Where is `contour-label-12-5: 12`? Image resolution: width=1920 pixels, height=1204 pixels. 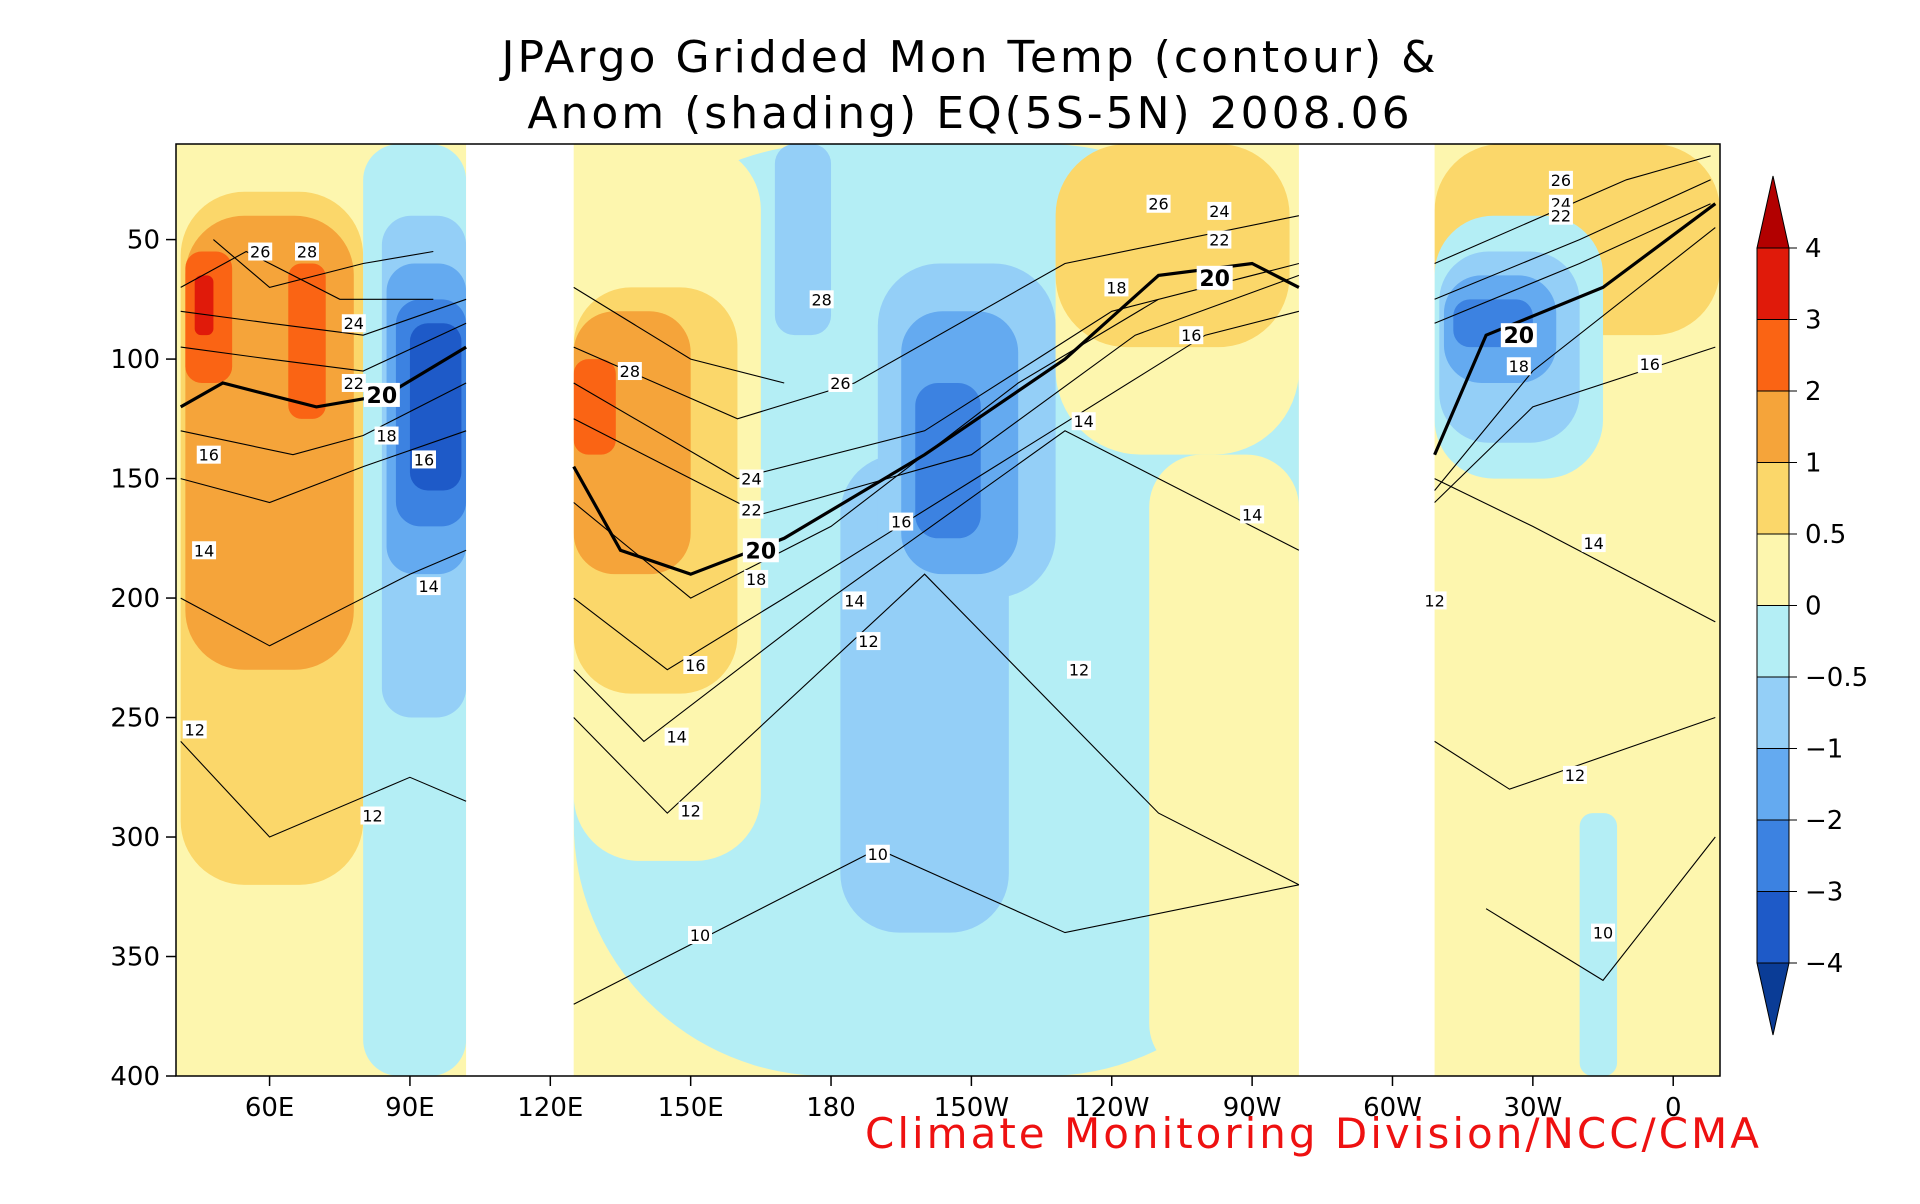
contour-label-12-5: 12 is located at coordinates (1434, 600).